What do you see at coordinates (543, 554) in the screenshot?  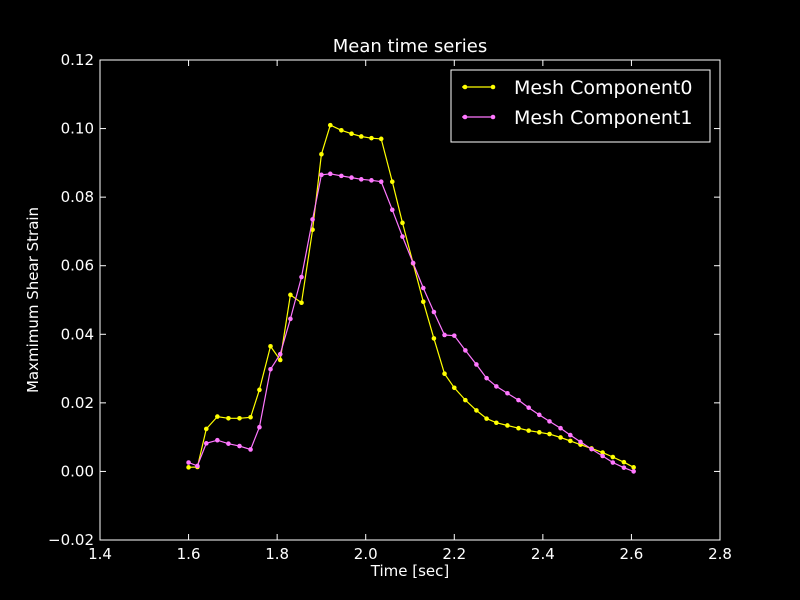 I see `x-tick-label: 2.4` at bounding box center [543, 554].